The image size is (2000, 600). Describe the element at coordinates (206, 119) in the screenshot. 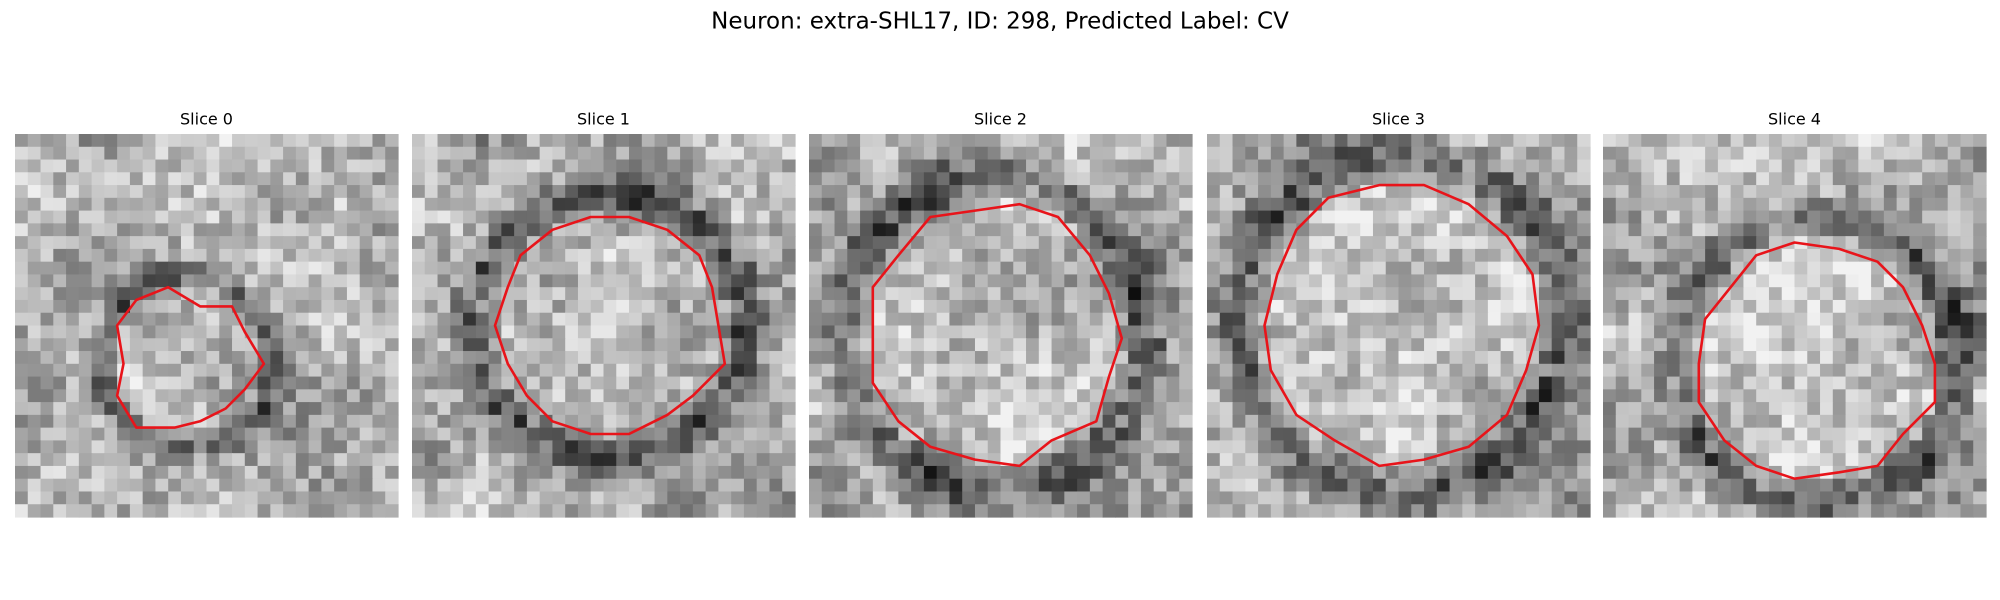

I see `panel-title: Slice 0` at that location.